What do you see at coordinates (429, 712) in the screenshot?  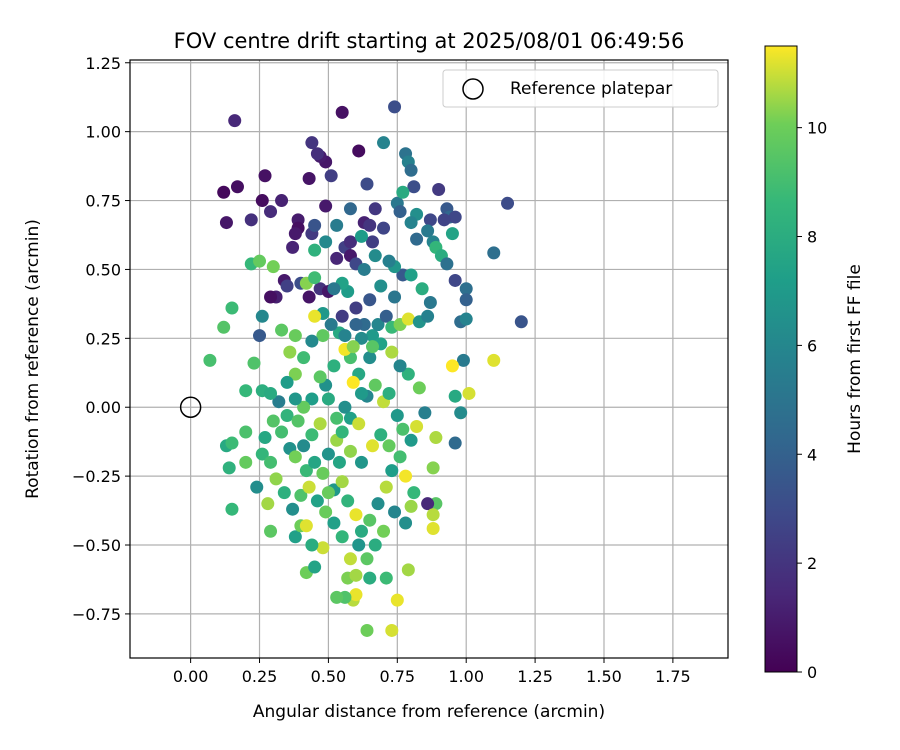 I see `x-axis-label: Angular distance from reference (arcmin)` at bounding box center [429, 712].